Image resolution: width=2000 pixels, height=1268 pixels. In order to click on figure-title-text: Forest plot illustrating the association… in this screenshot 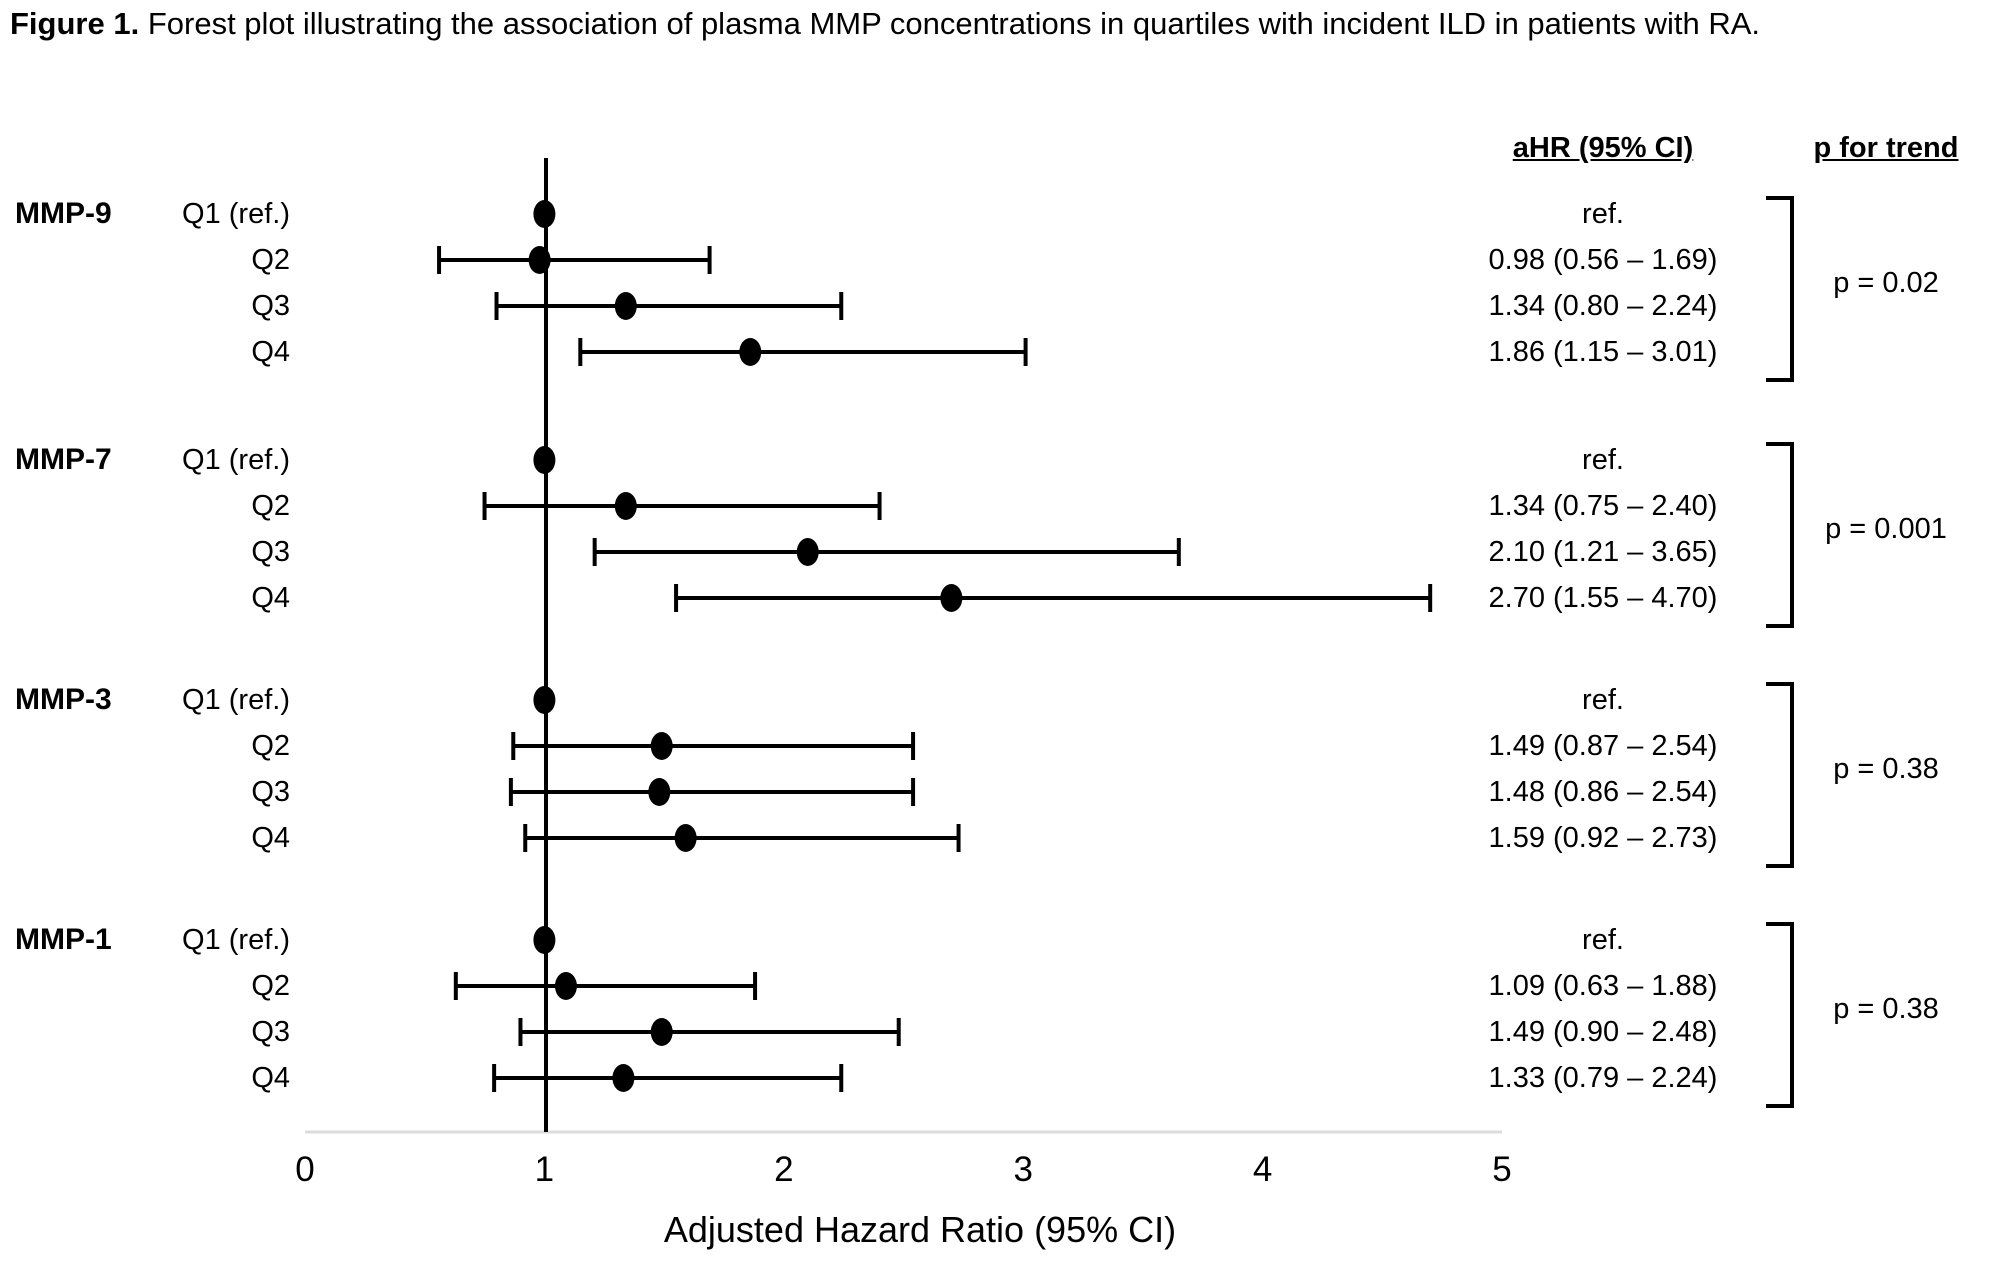, I will do `click(954, 23)`.